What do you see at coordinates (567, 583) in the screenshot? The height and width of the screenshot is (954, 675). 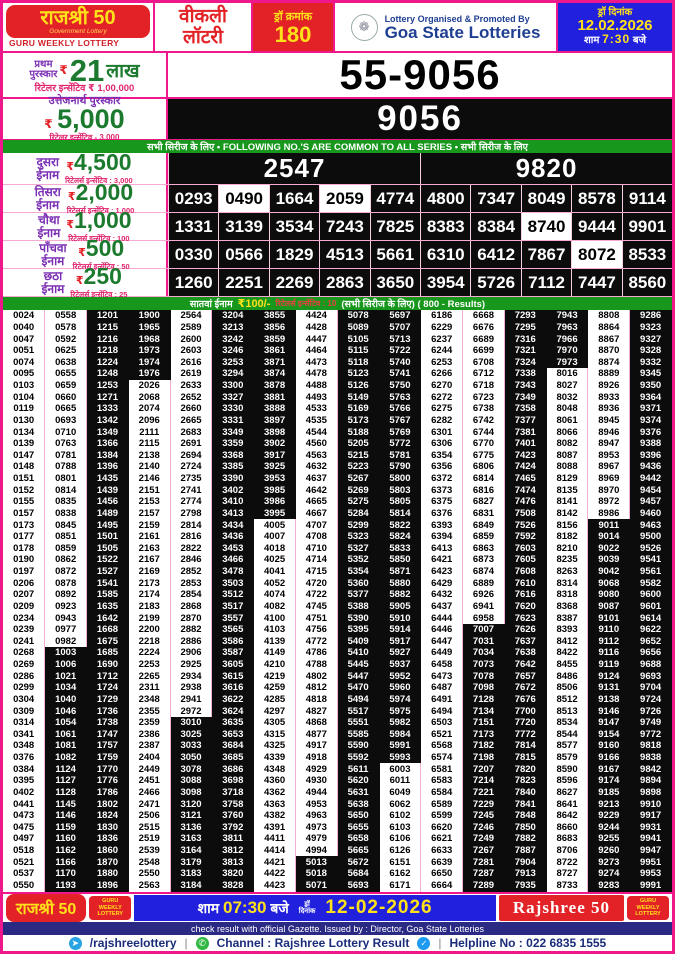 I see `result-number: 8314` at bounding box center [567, 583].